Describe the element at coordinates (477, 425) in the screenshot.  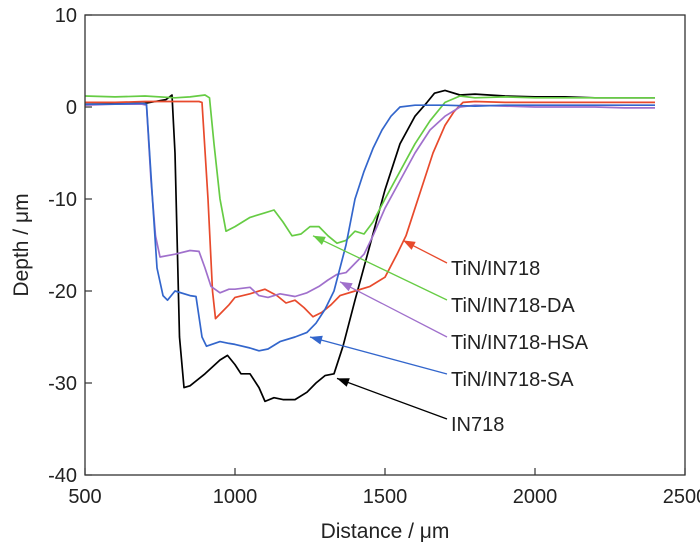
I see `legend-label: IN718` at that location.